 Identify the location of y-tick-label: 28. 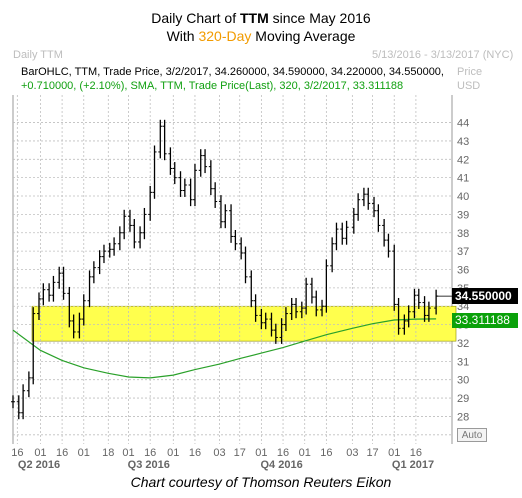
(463, 417).